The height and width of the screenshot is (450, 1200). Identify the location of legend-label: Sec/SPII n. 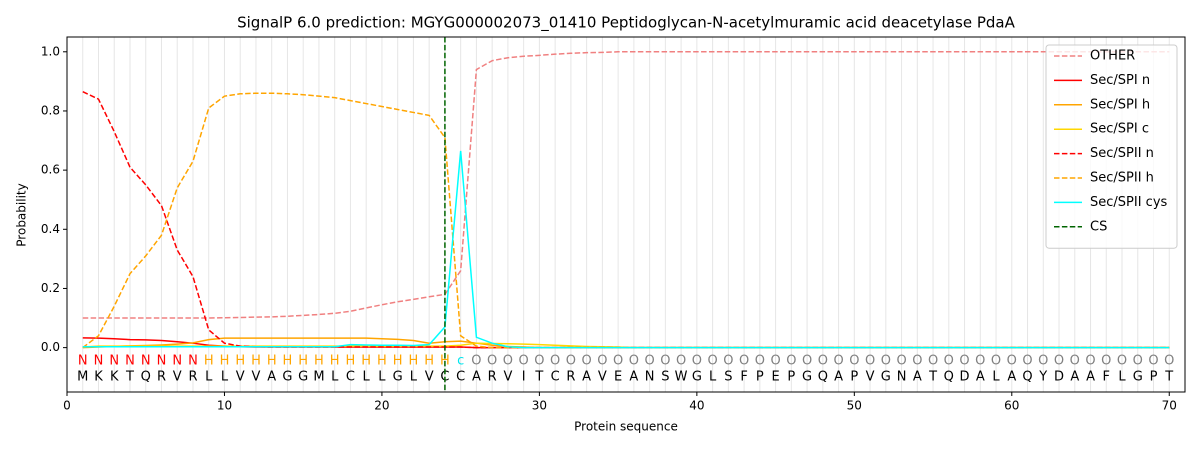
(1122, 153).